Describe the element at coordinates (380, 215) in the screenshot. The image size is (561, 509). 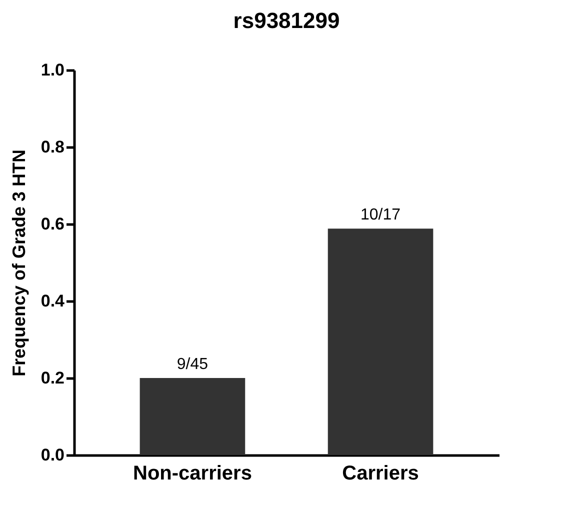
I see `data-label: 10/17` at that location.